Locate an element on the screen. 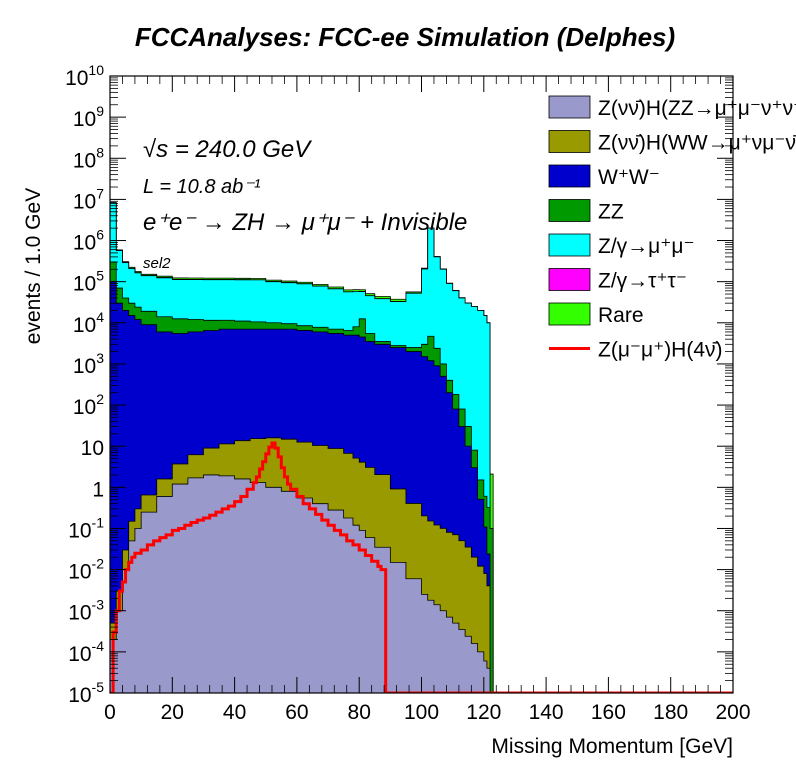  y-tick-label: 10³ is located at coordinates (88, 364).